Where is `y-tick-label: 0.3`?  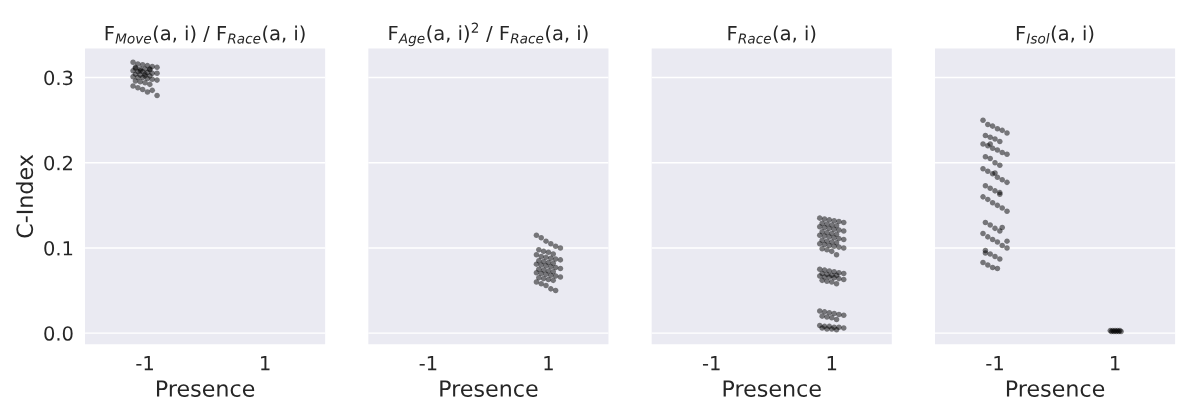
y-tick-label: 0.3 is located at coordinates (58, 78).